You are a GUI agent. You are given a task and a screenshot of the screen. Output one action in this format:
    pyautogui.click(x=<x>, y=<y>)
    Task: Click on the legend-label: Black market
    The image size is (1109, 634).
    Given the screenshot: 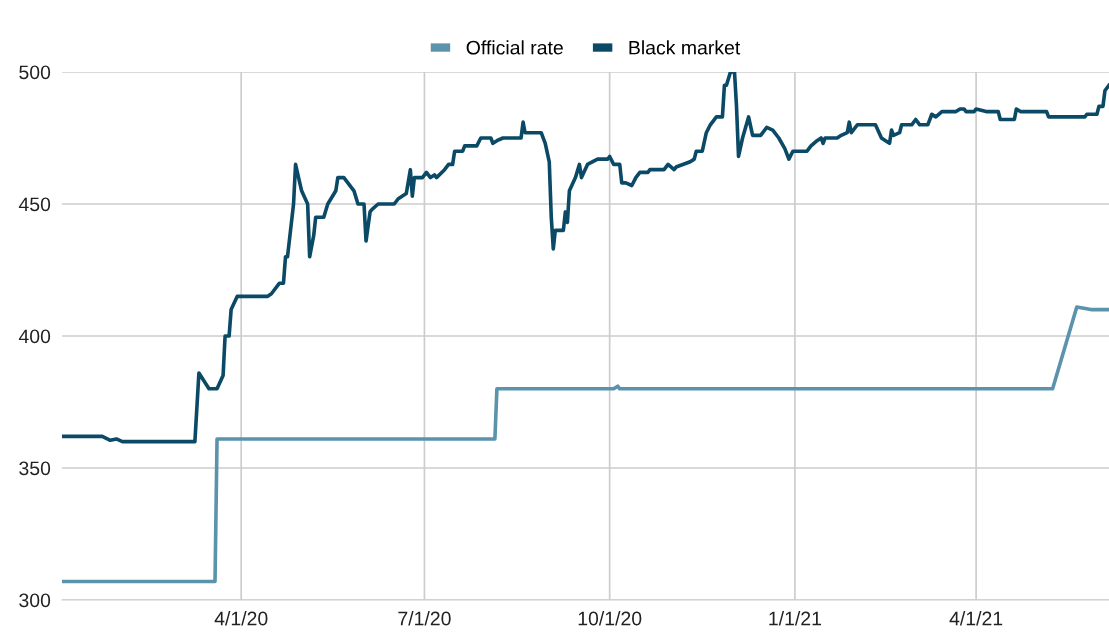 What is the action you would take?
    pyautogui.click(x=685, y=47)
    